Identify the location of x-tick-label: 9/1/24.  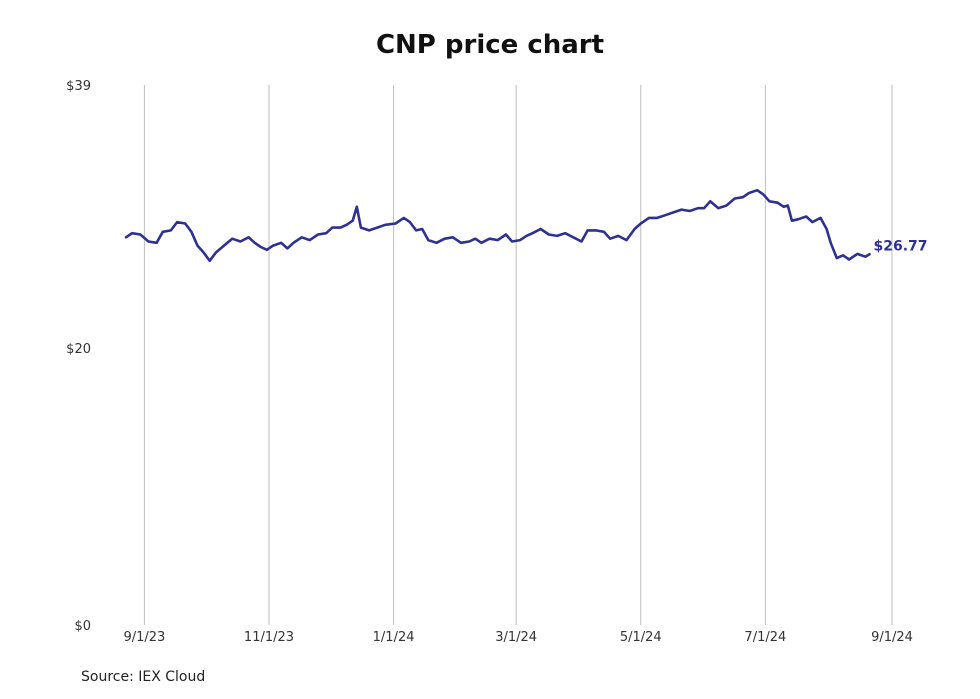
(892, 637).